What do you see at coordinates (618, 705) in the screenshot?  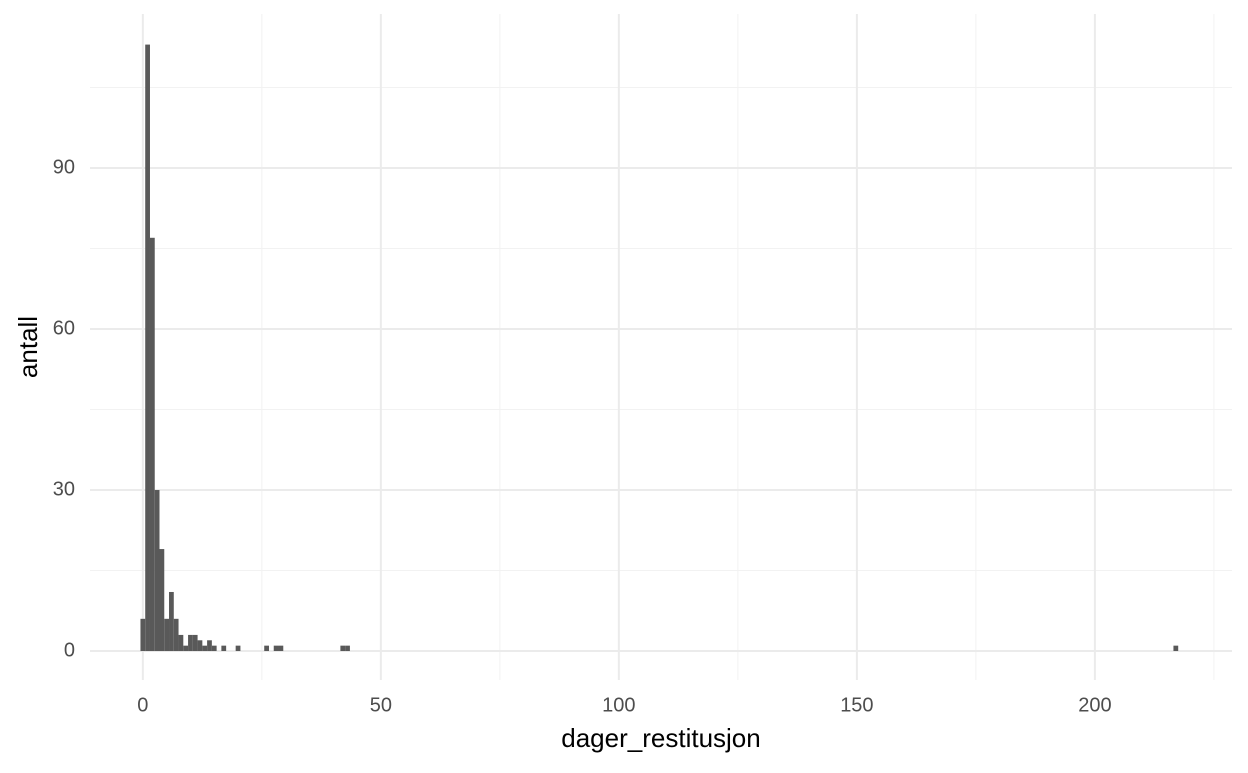 I see `x-tick-label: 100` at bounding box center [618, 705].